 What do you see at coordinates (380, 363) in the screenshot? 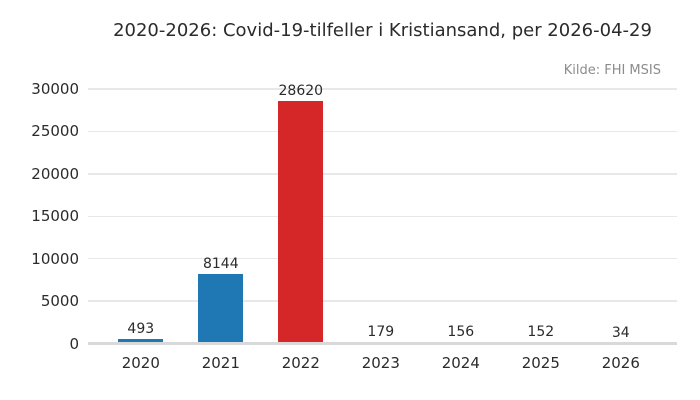
I see `x-axis-tick-label-2023: 2023` at bounding box center [380, 363].